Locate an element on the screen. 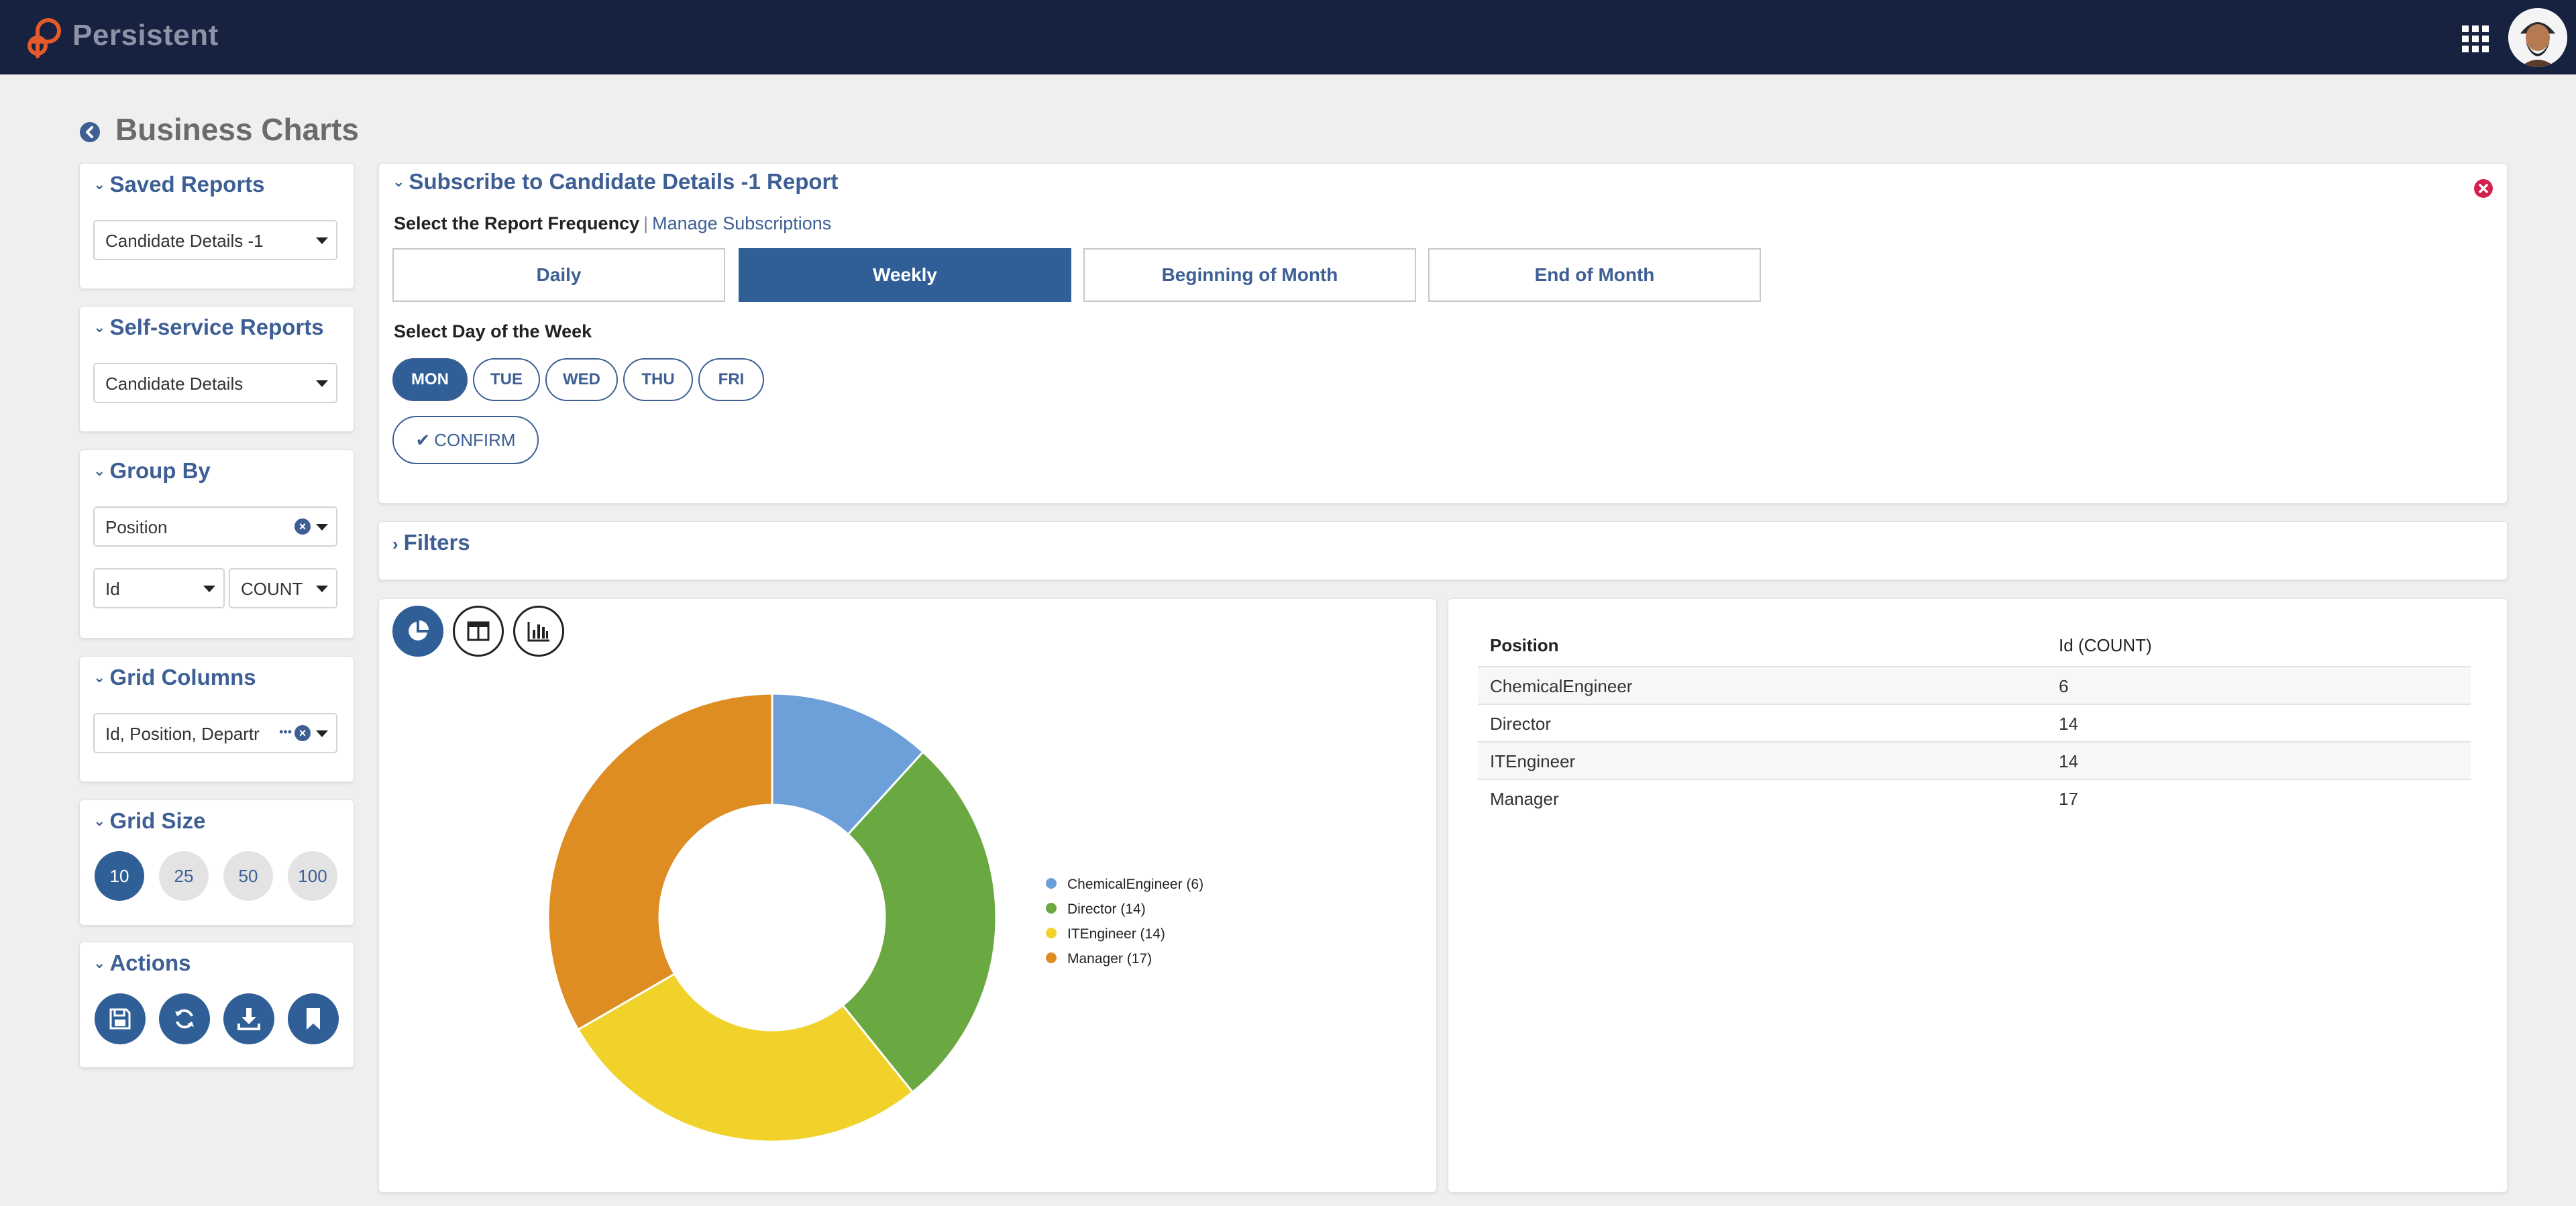  table-row: Manager 17 is located at coordinates (1974, 798).